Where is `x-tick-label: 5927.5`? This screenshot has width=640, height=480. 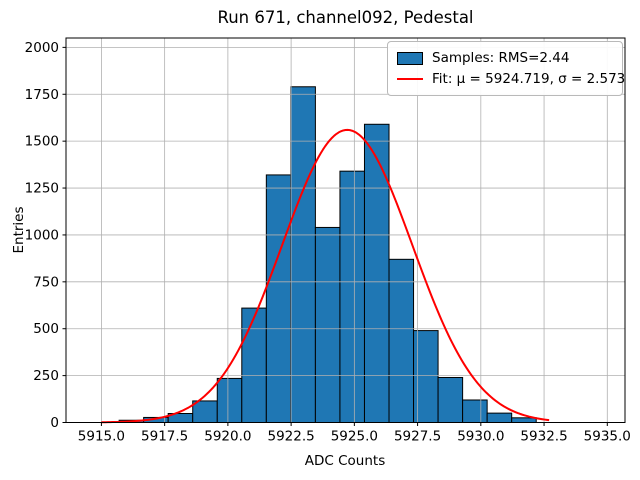
x-tick-label: 5927.5 is located at coordinates (417, 437).